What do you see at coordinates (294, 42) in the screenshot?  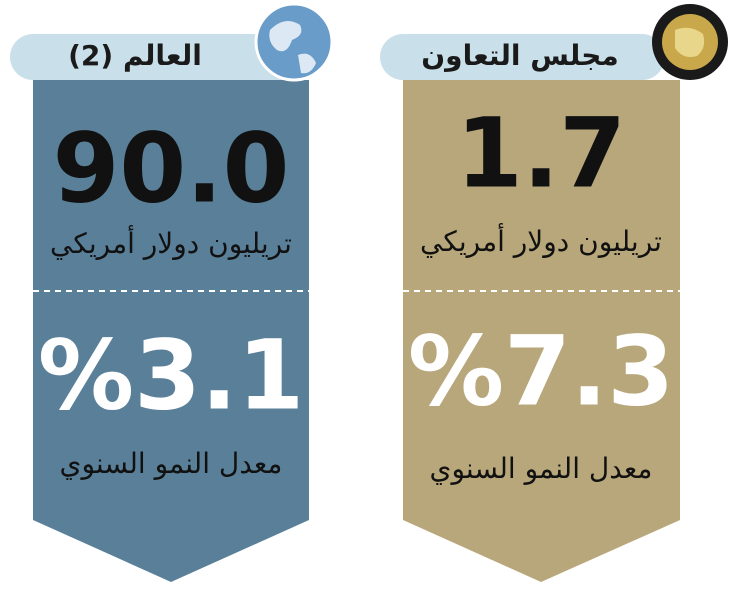 I see `globe-icon` at bounding box center [294, 42].